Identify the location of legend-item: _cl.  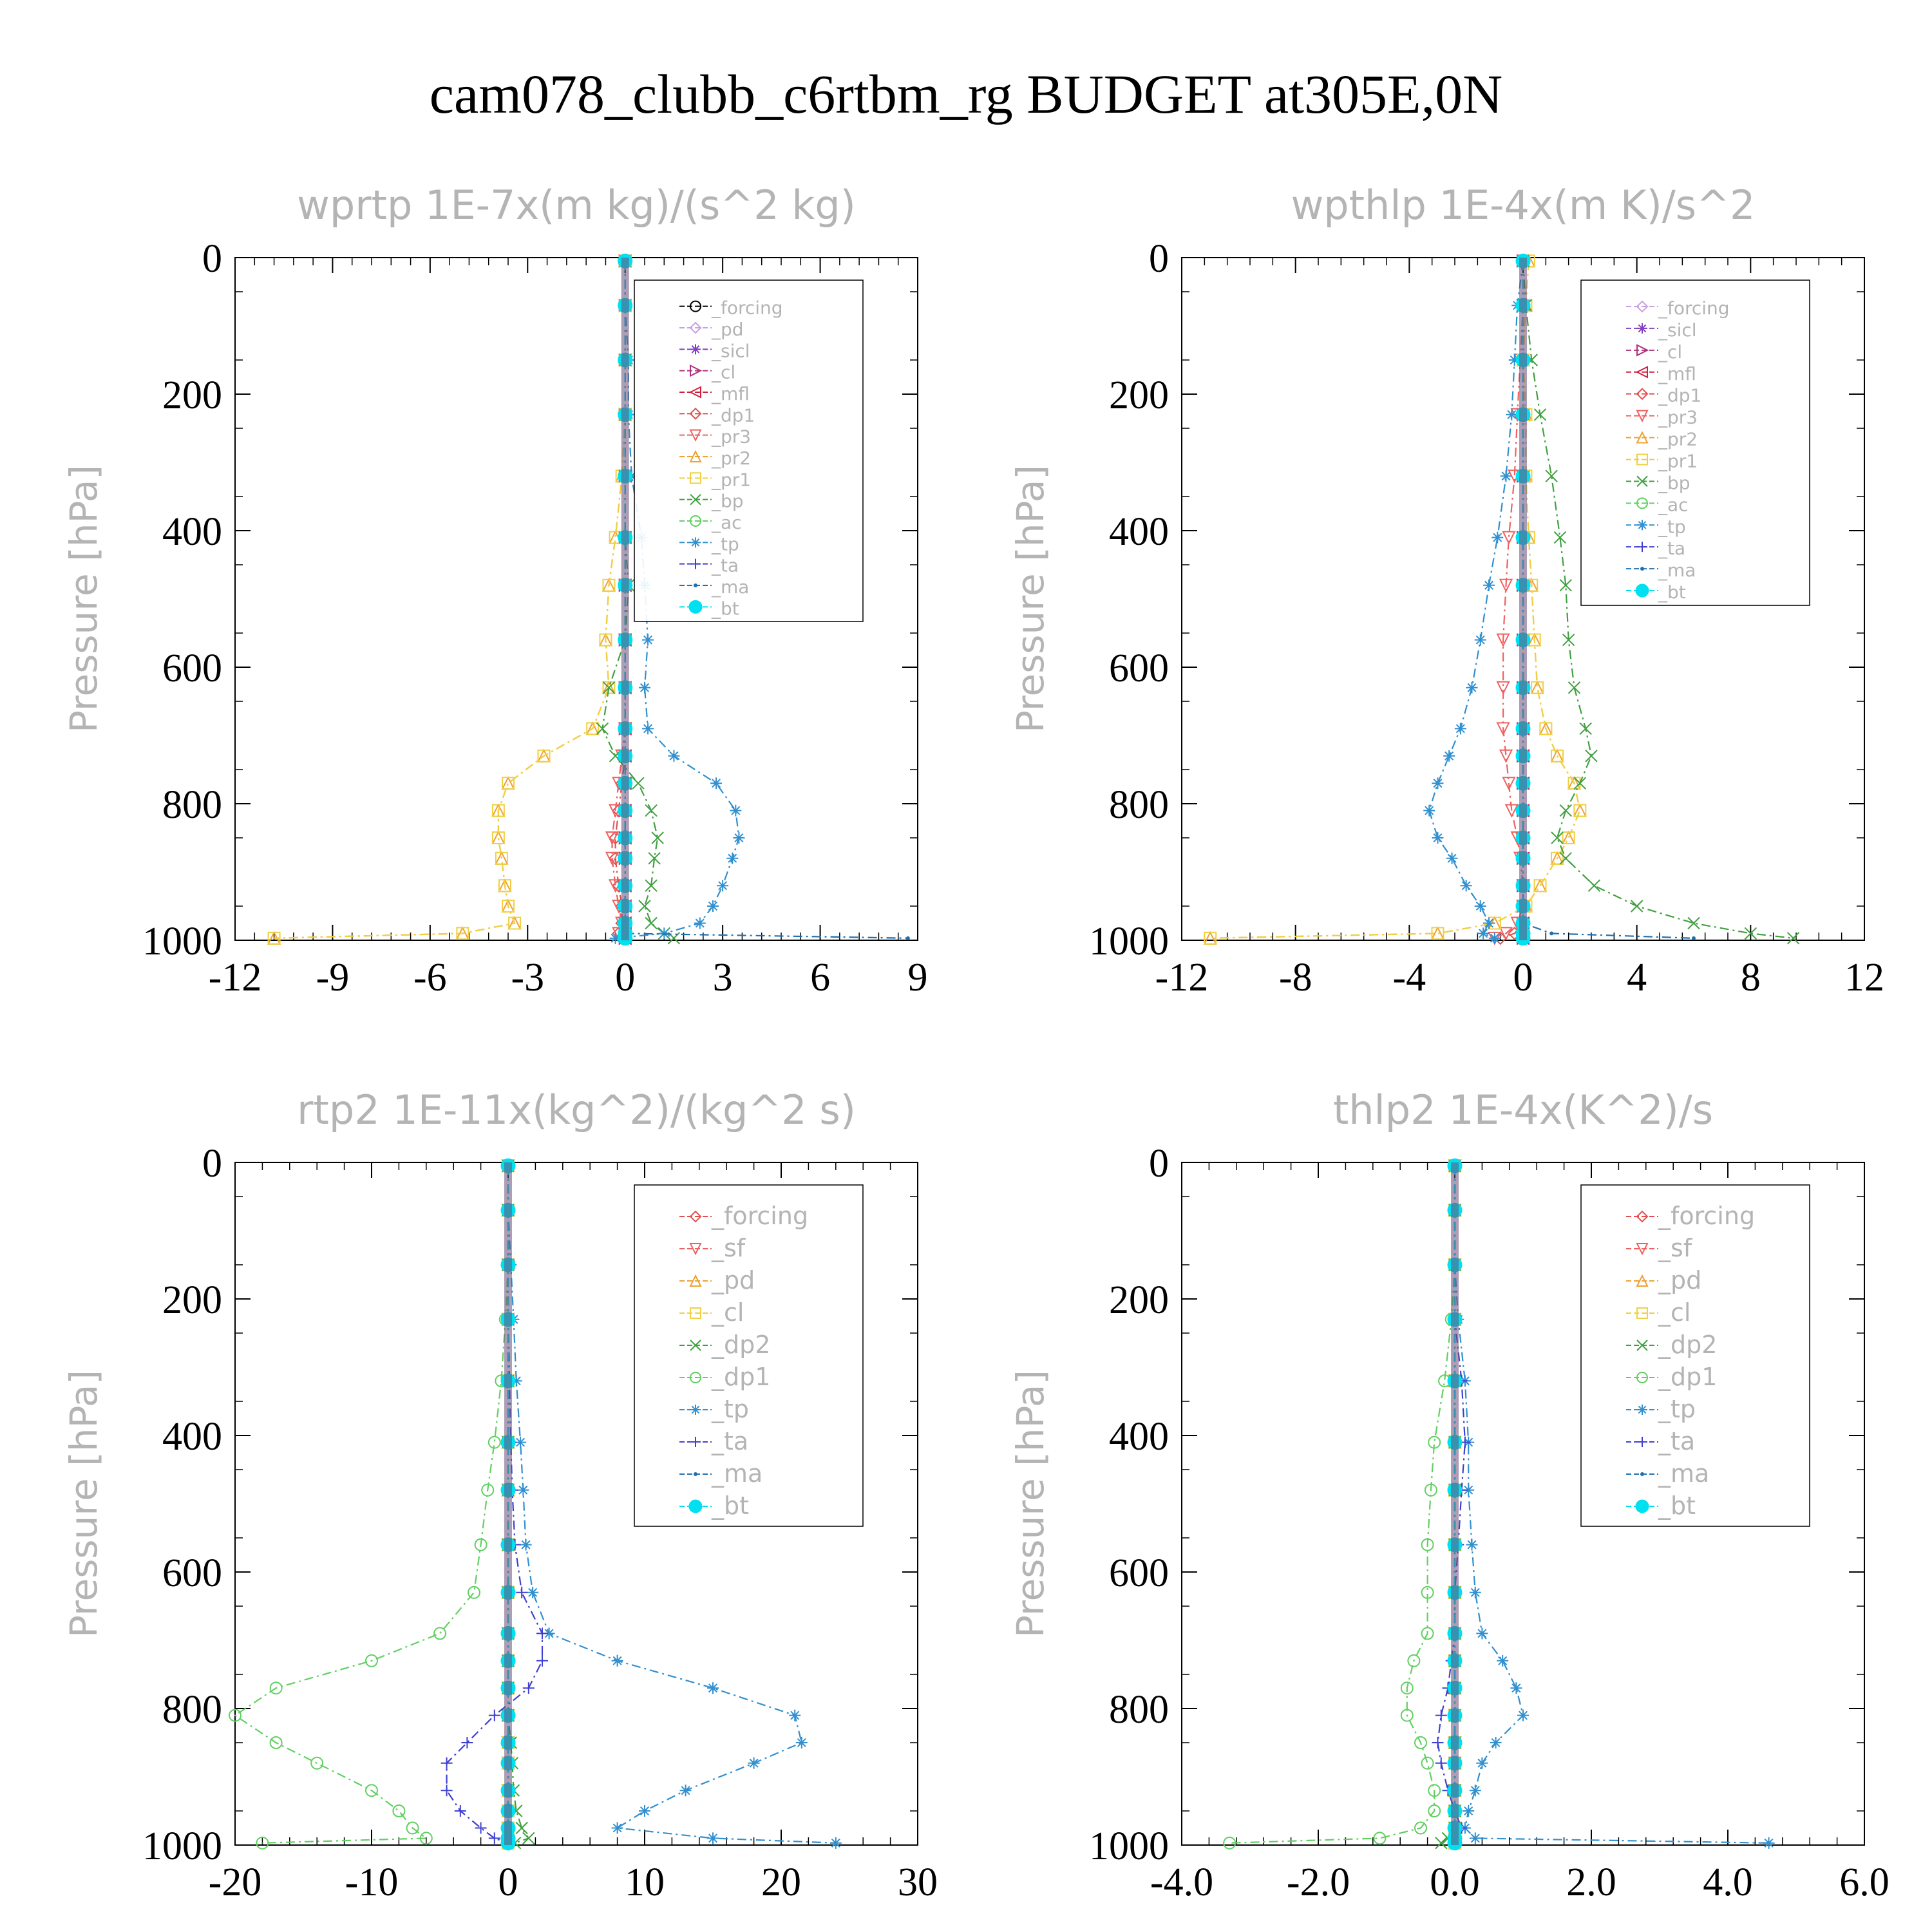
(707, 372).